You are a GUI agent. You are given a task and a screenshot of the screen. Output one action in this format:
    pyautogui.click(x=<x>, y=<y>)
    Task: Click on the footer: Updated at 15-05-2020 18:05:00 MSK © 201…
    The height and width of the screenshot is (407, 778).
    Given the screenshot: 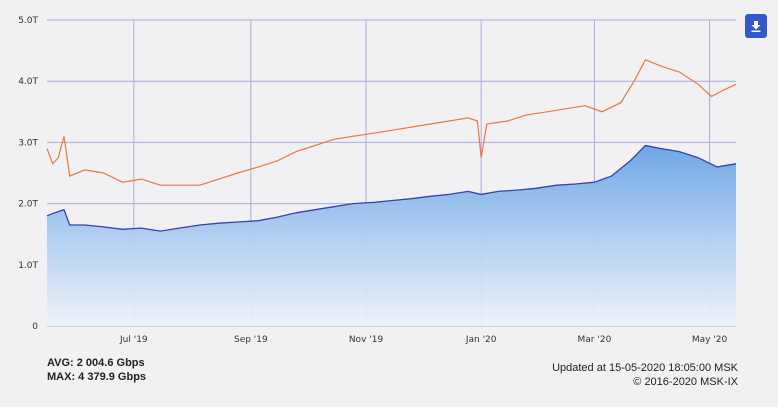 What is the action you would take?
    pyautogui.click(x=645, y=375)
    